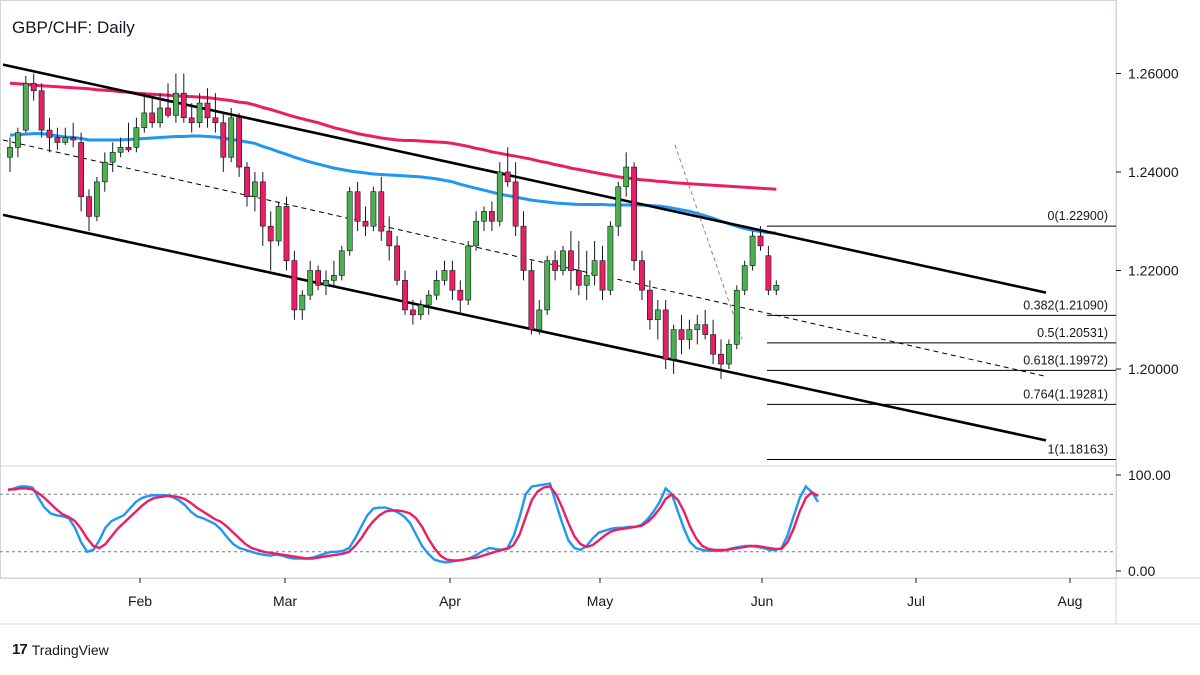 This screenshot has width=1200, height=675. What do you see at coordinates (413, 523) in the screenshot?
I see `stochastic-d-line` at bounding box center [413, 523].